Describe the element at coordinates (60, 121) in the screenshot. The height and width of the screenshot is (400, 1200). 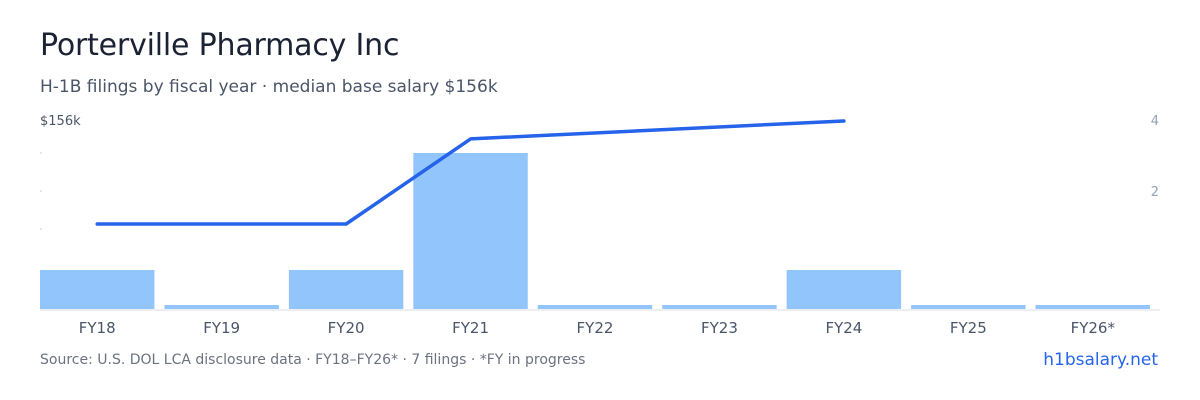
I see `left-axis-tick-label: $156k` at that location.